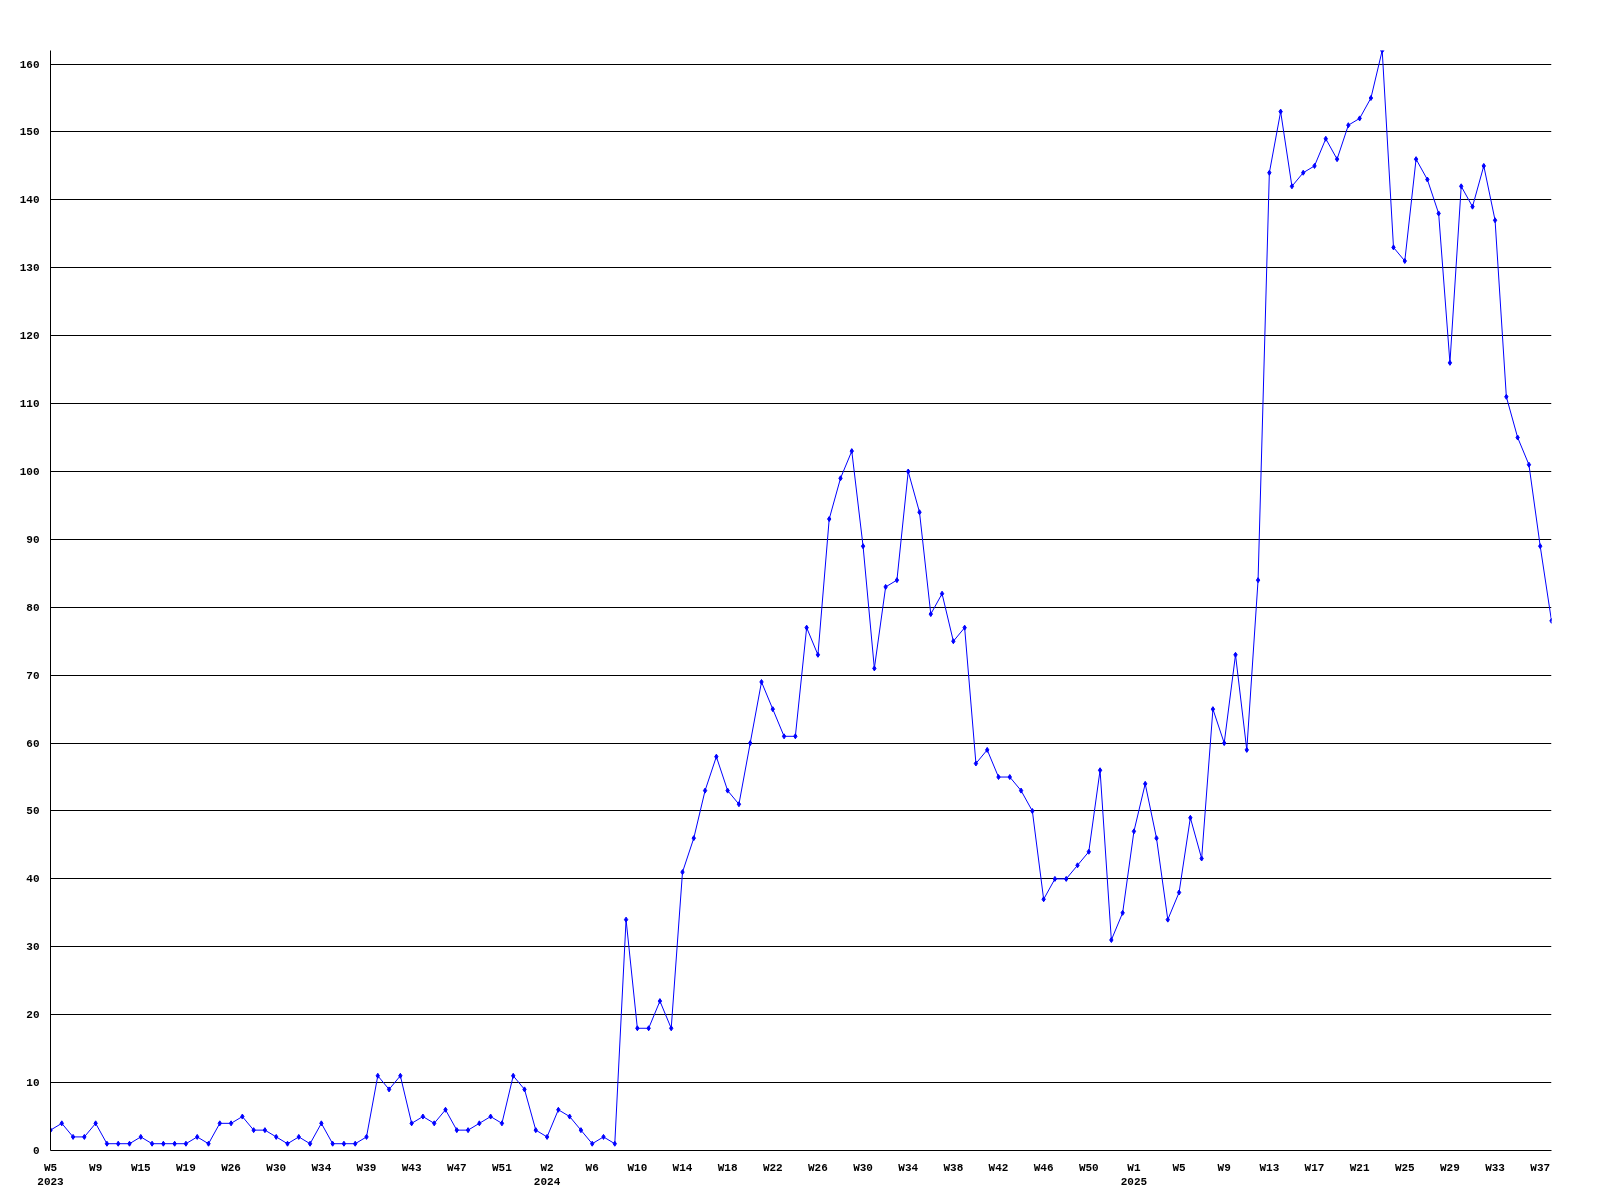 Image resolution: width=1600 pixels, height=1200 pixels. Describe the element at coordinates (411, 1167) in the screenshot. I see `x-tick-label: W43` at that location.